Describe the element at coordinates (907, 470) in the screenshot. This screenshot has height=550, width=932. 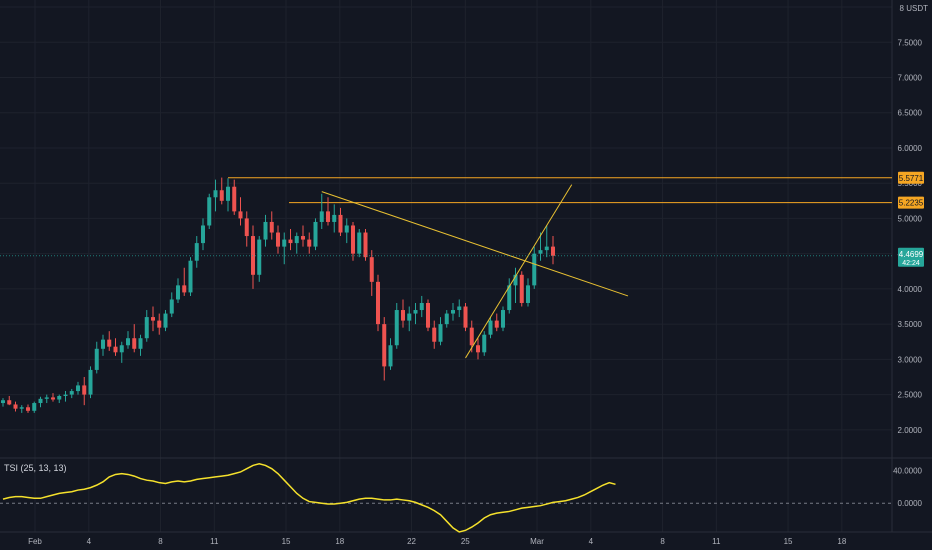
I see `tsi-tick-label: 40.0000` at that location.